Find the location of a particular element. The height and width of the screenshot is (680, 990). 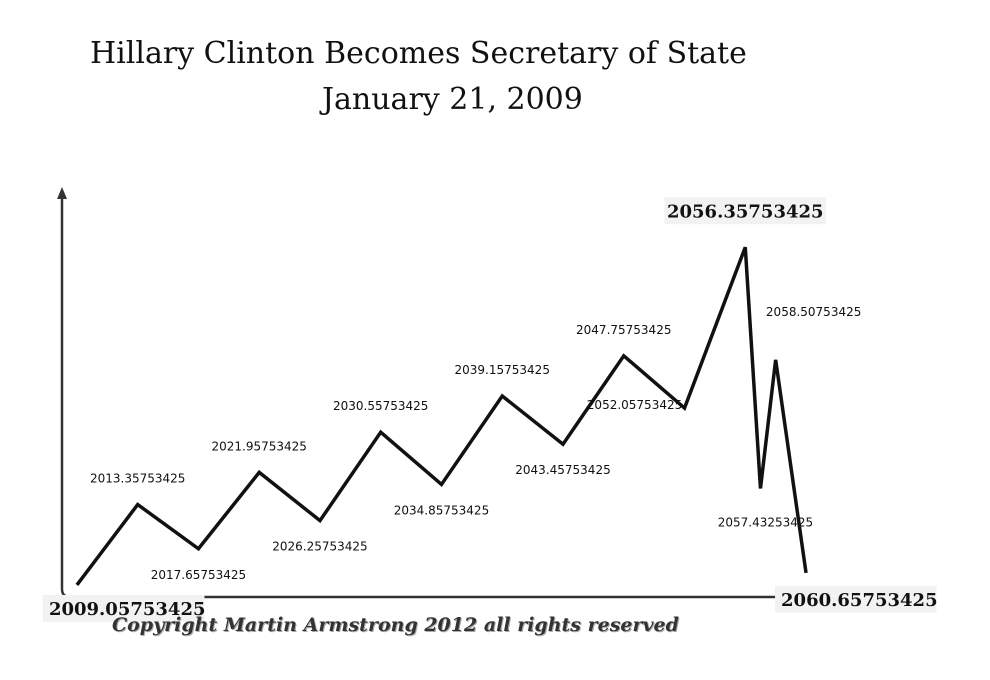

data-label: 2047.75753425 is located at coordinates (623, 330).